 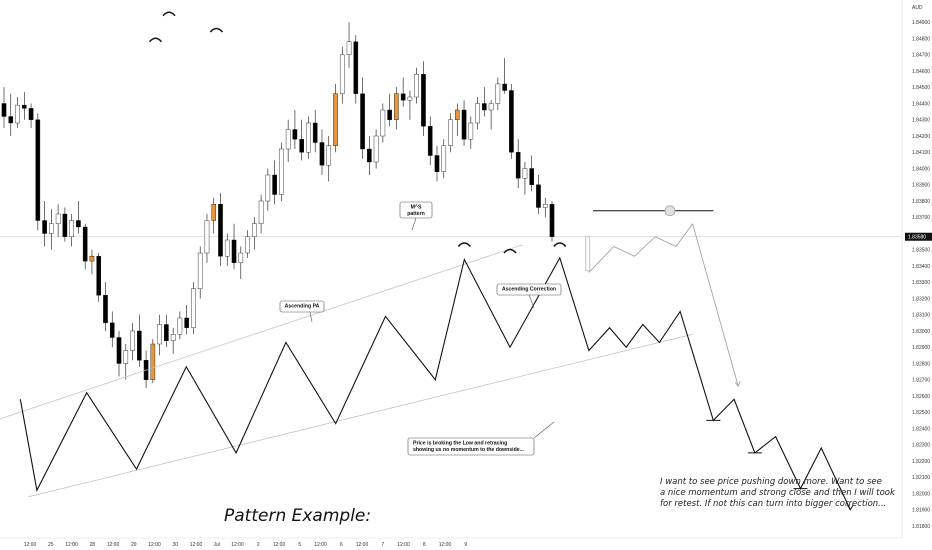 I want to click on annotation-text: Price is broking the Low and retracing, so click(x=460, y=444).